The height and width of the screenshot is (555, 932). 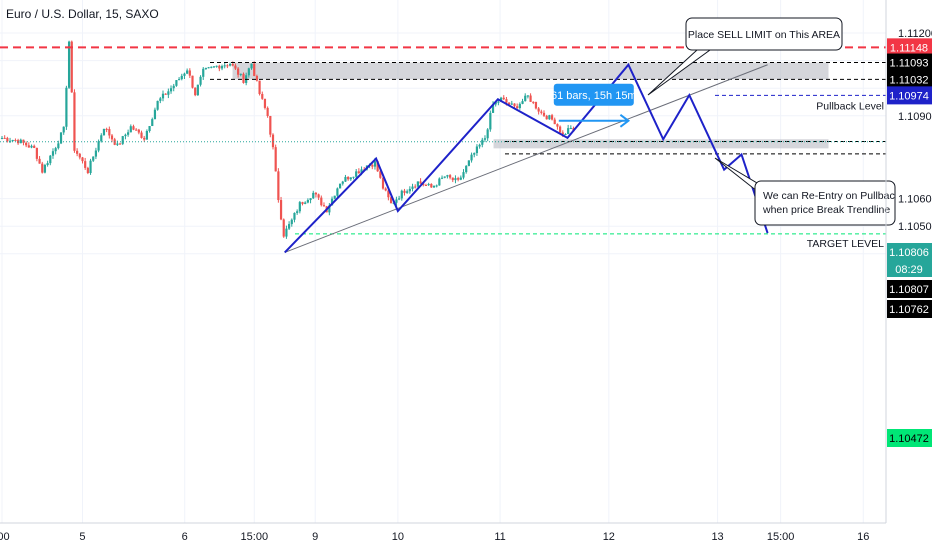 I want to click on price-tag-label: 1.10974, so click(x=909, y=96).